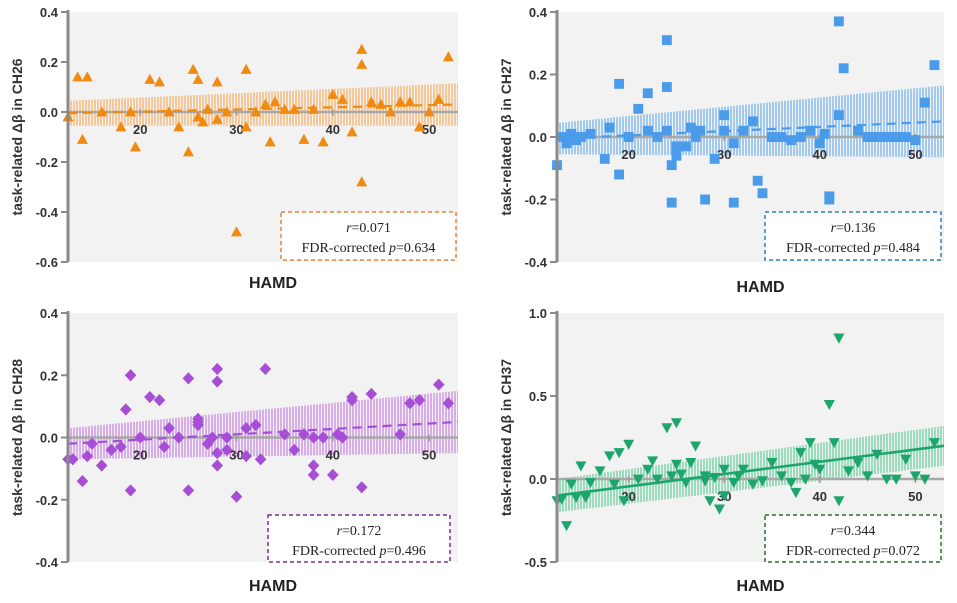 This screenshot has height=603, width=957. I want to click on r-value: r=0.136, so click(853, 228).